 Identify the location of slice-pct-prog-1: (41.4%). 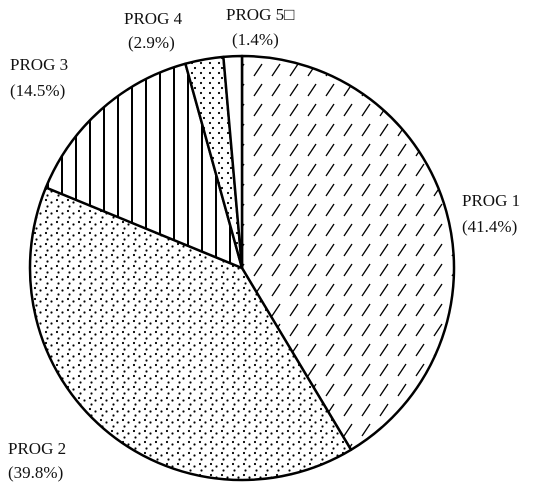
(489, 226).